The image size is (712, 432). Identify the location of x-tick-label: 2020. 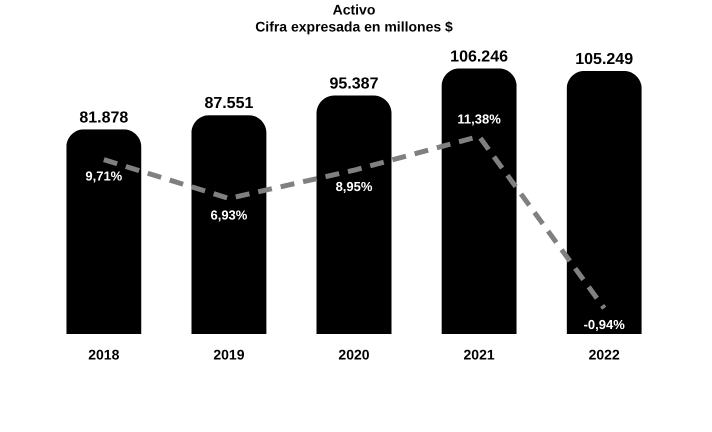
(354, 354).